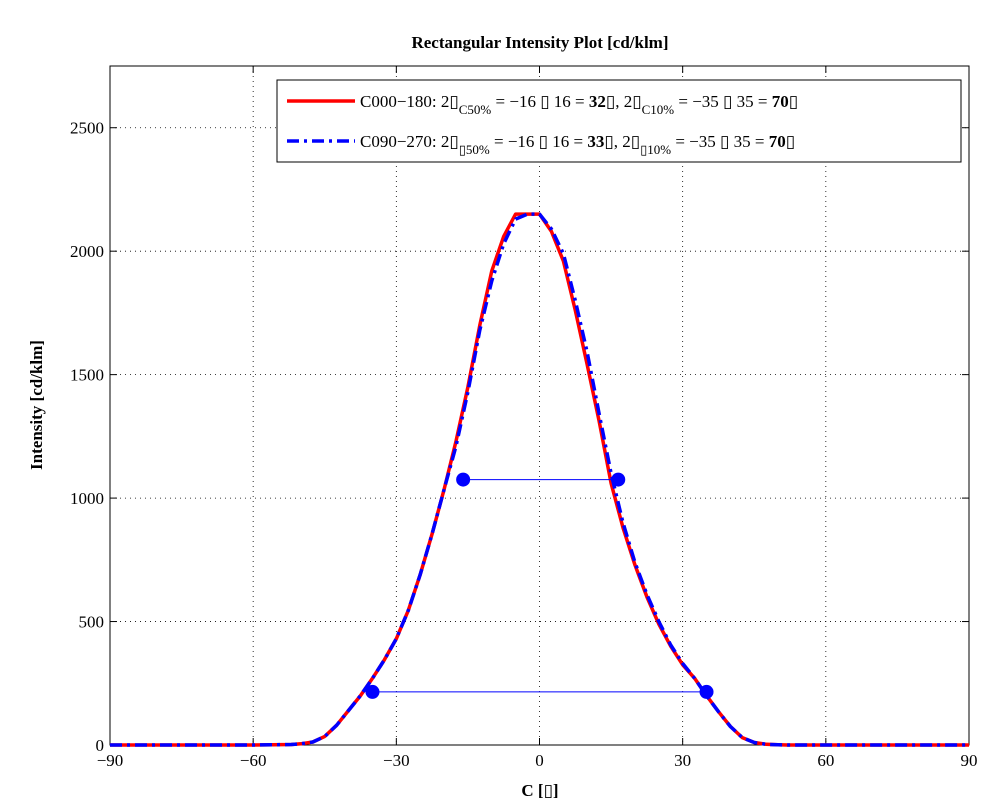 The image size is (986, 812). I want to click on chart-title: Rectangular Intensity Plot [cd/klm], so click(539, 42).